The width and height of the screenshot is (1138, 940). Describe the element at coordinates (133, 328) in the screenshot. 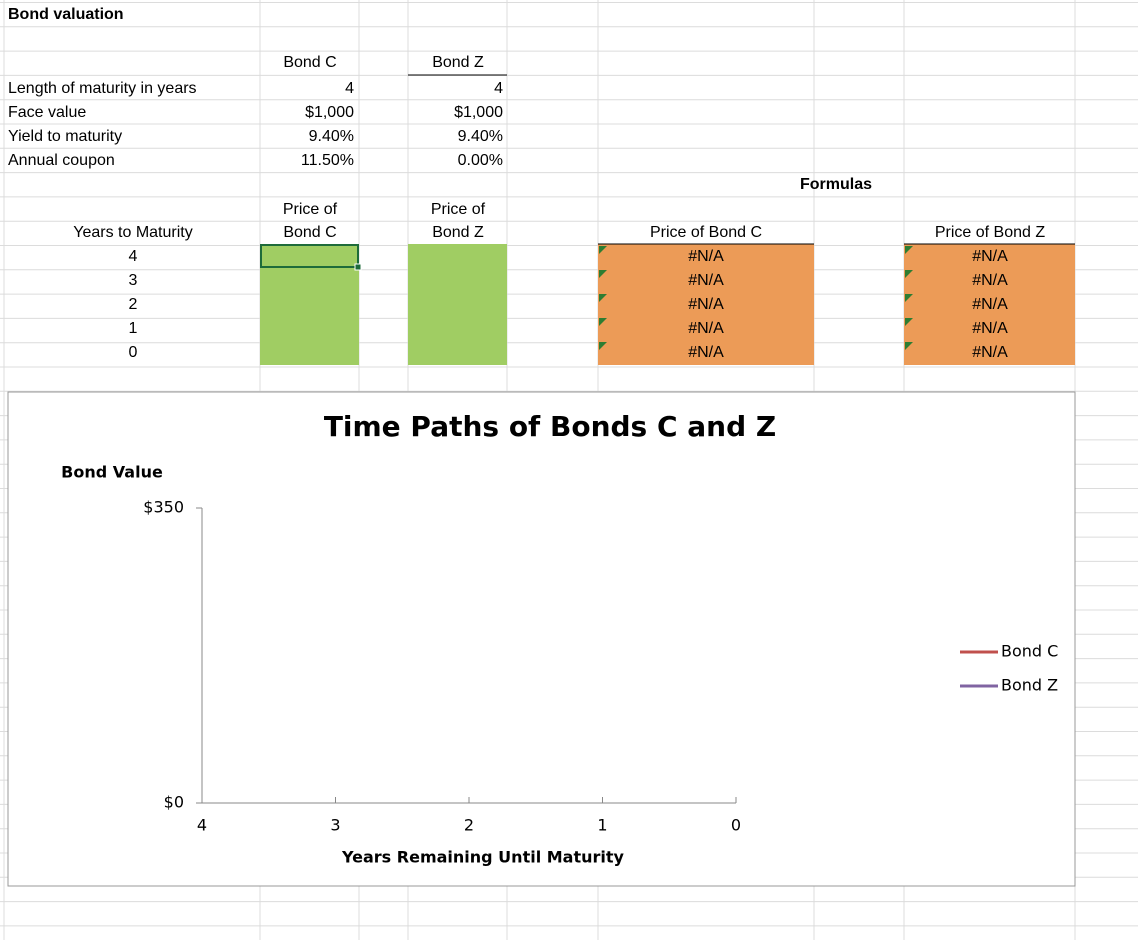

I see `year-cell: 1` at that location.